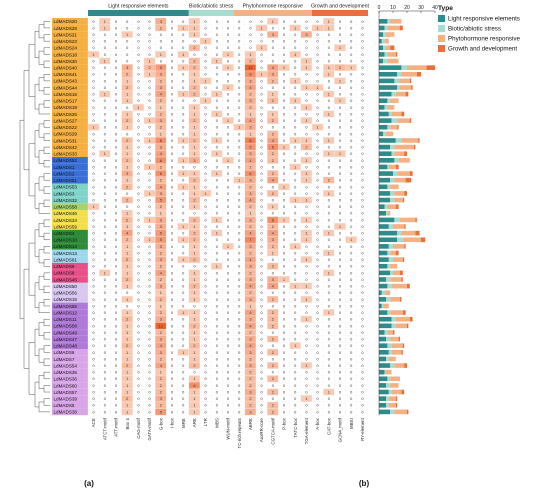 The height and width of the screenshot is (498, 550). What do you see at coordinates (482, 49) in the screenshot?
I see `legend-label: Growth and development` at bounding box center [482, 49].